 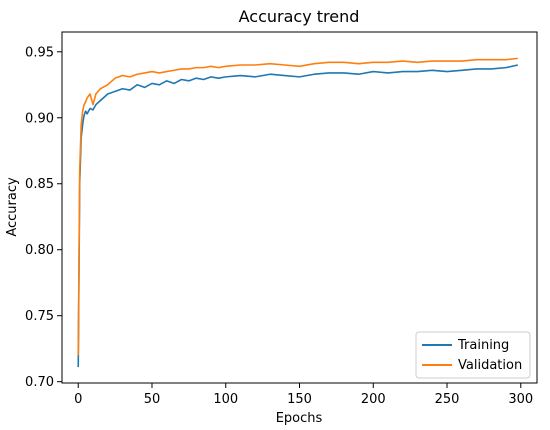 I want to click on x-axis: 0 50 100 150 200 250 300, so click(x=303, y=395).